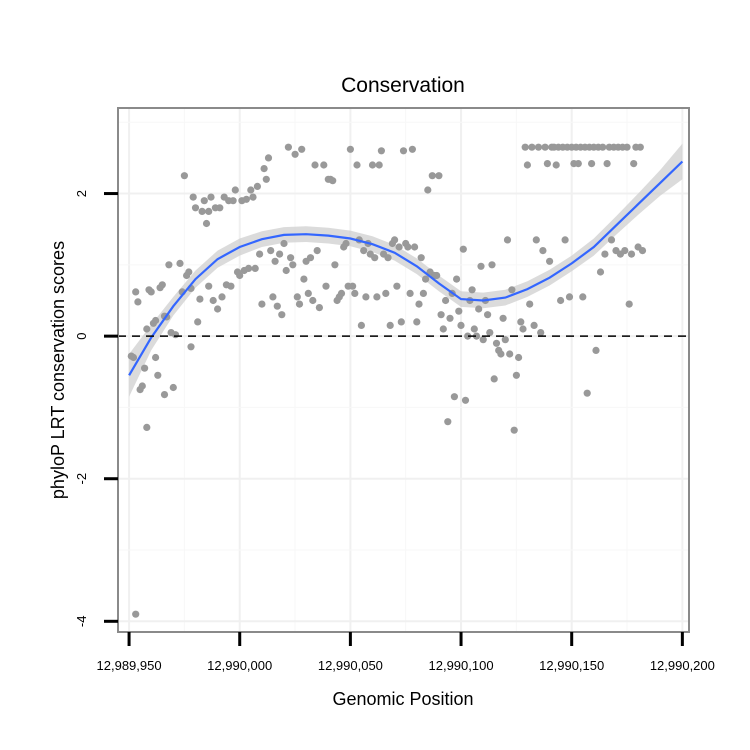 The height and width of the screenshot is (750, 750). Describe the element at coordinates (129, 665) in the screenshot. I see `x-tick-label: 12,989,950` at that location.